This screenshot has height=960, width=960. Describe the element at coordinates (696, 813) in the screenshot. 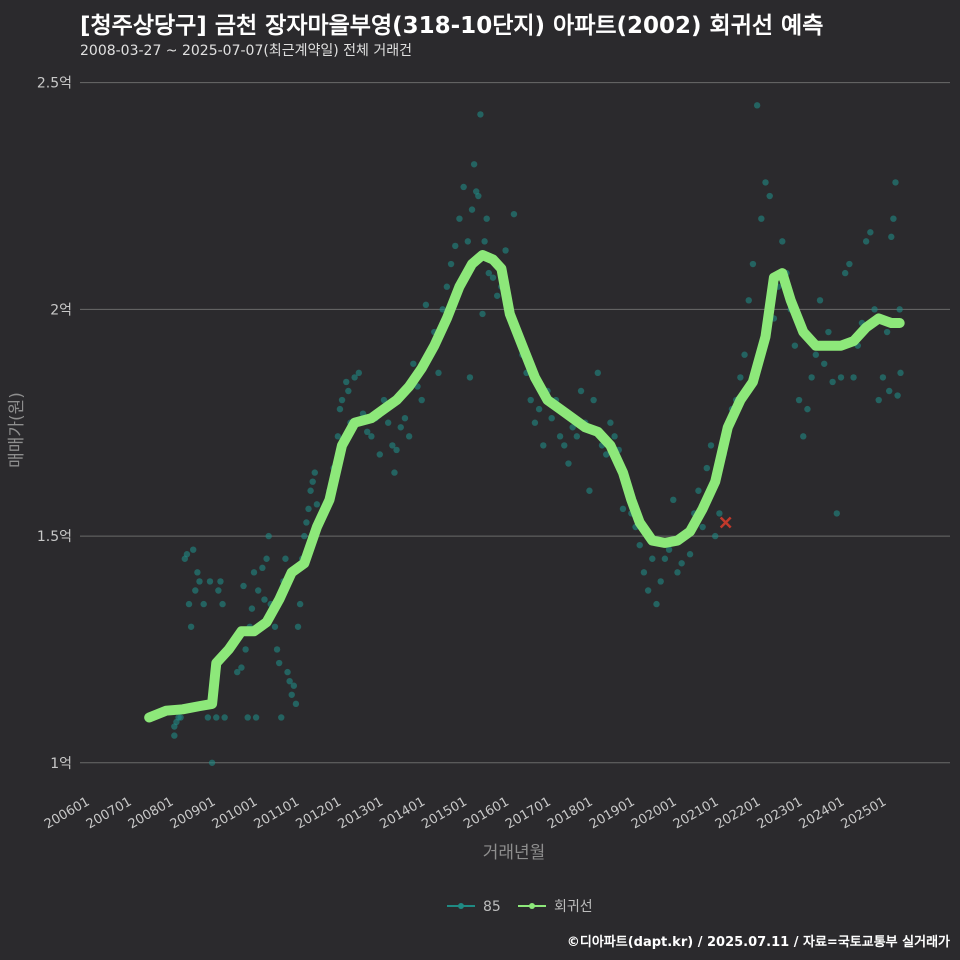

I see `x-tick-label: 202101` at that location.